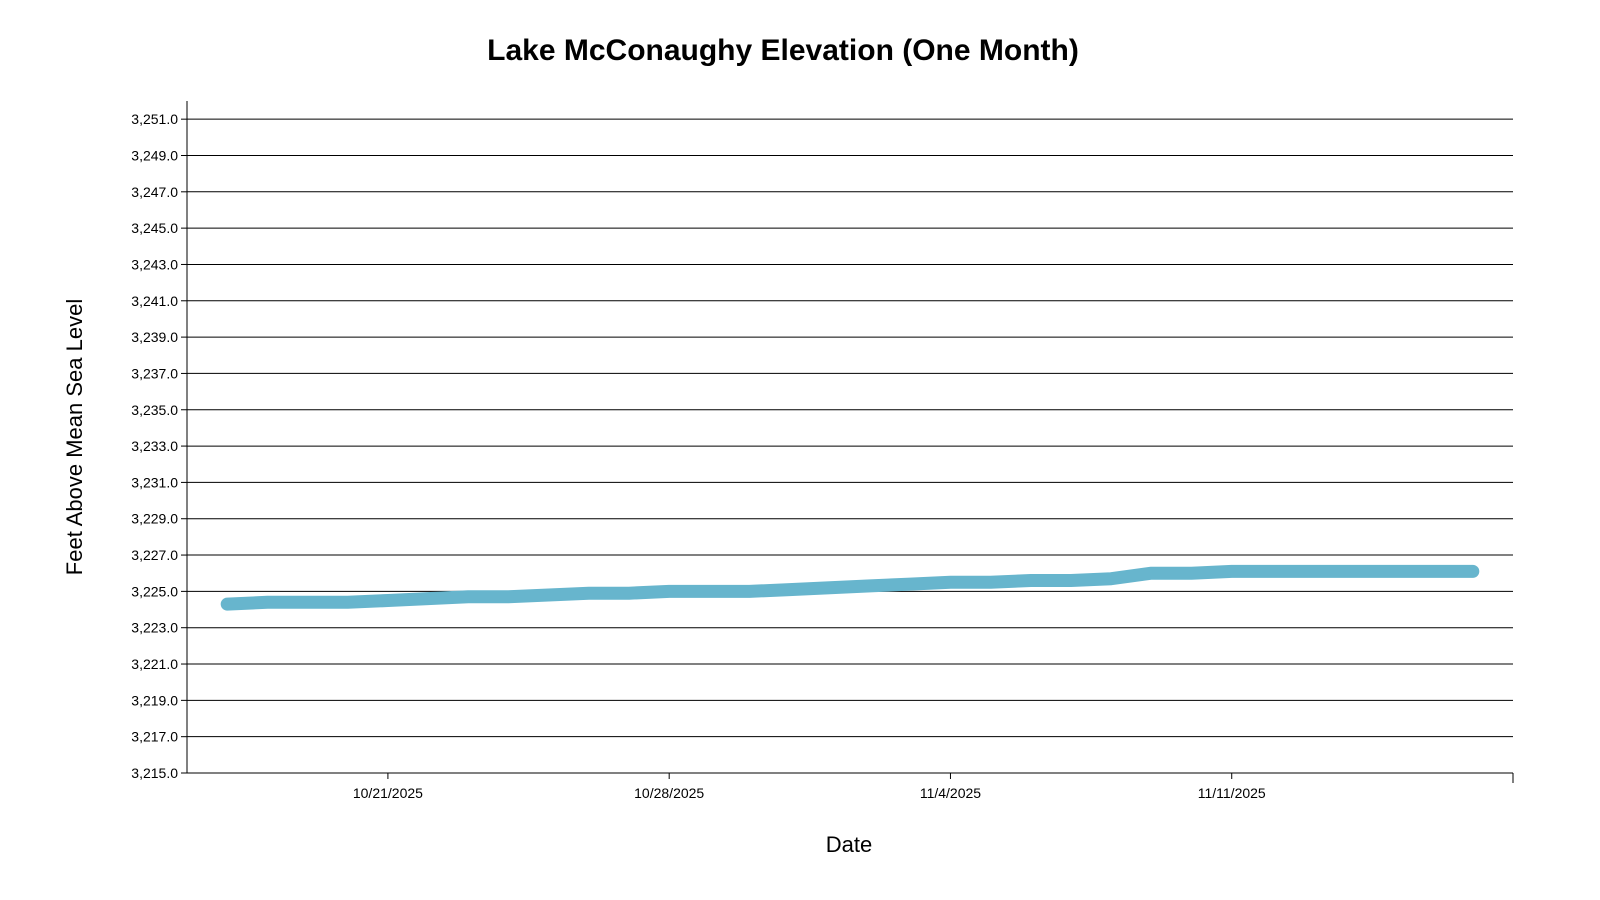 This screenshot has width=1600, height=900. I want to click on chart-title: Lake McConaughy Elevation (One Month), so click(783, 50).